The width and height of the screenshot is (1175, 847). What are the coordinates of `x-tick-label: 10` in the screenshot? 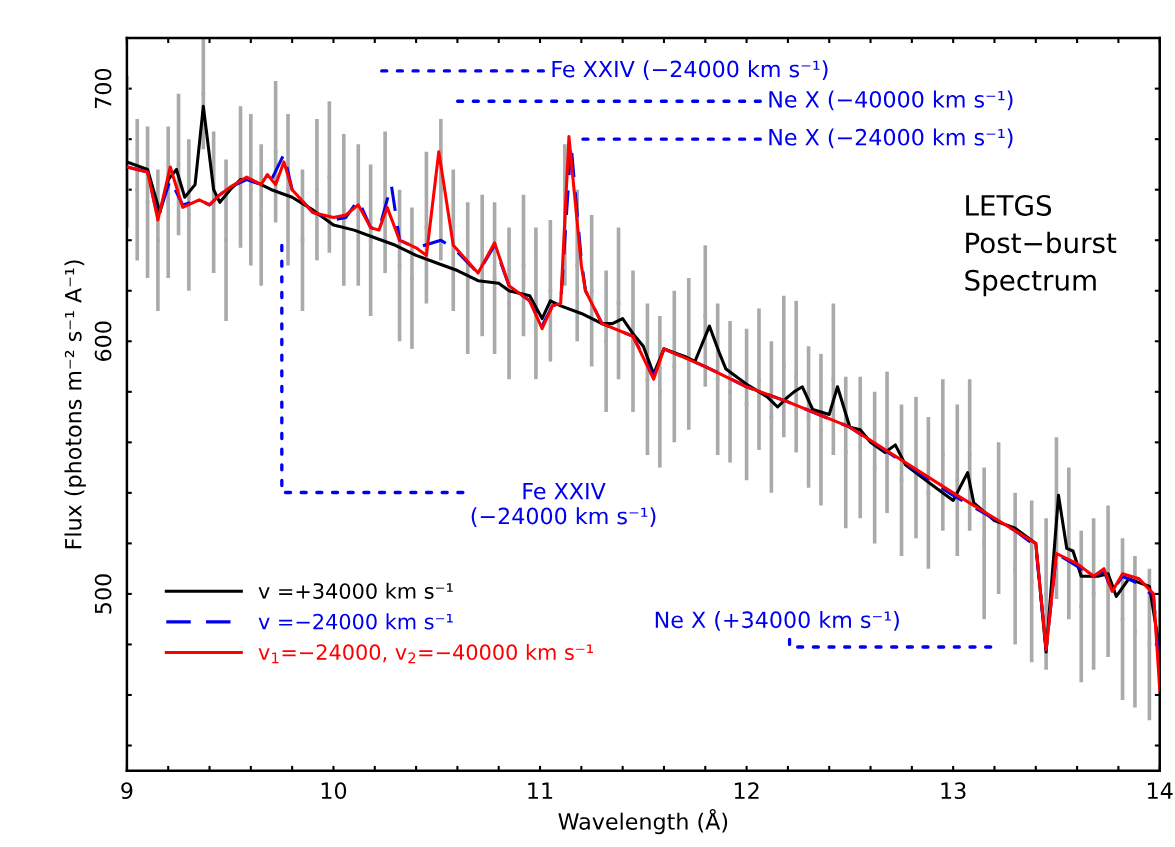 It's located at (334, 791).